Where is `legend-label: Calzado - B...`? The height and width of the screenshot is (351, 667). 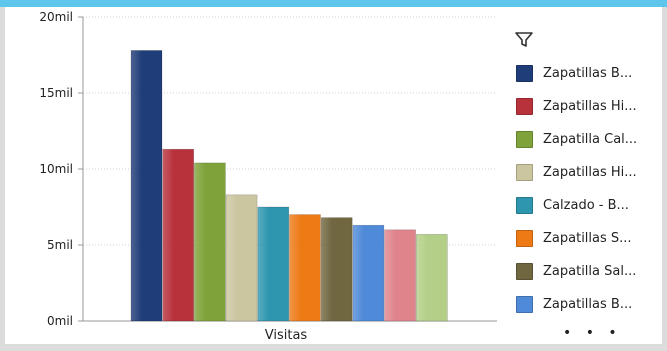 legend-label: Calzado - B... is located at coordinates (586, 205).